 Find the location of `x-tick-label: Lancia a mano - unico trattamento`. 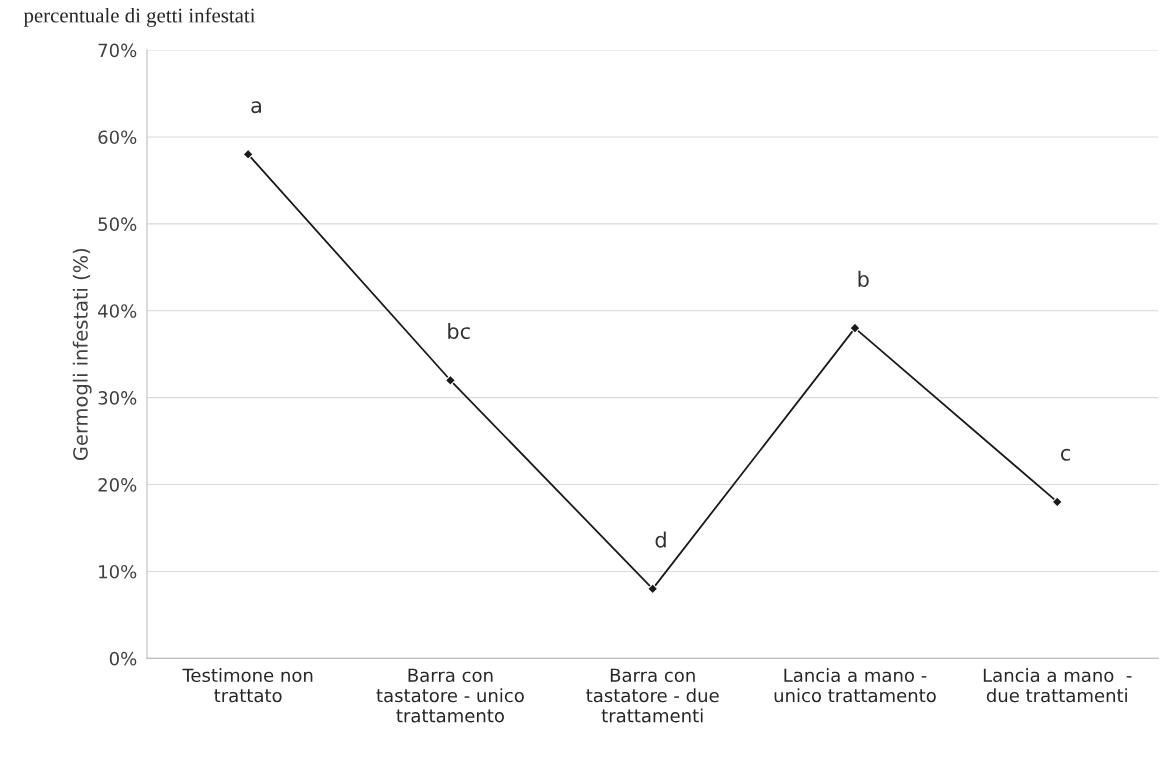

x-tick-label: Lancia a mano - unico trattamento is located at coordinates (855, 685).